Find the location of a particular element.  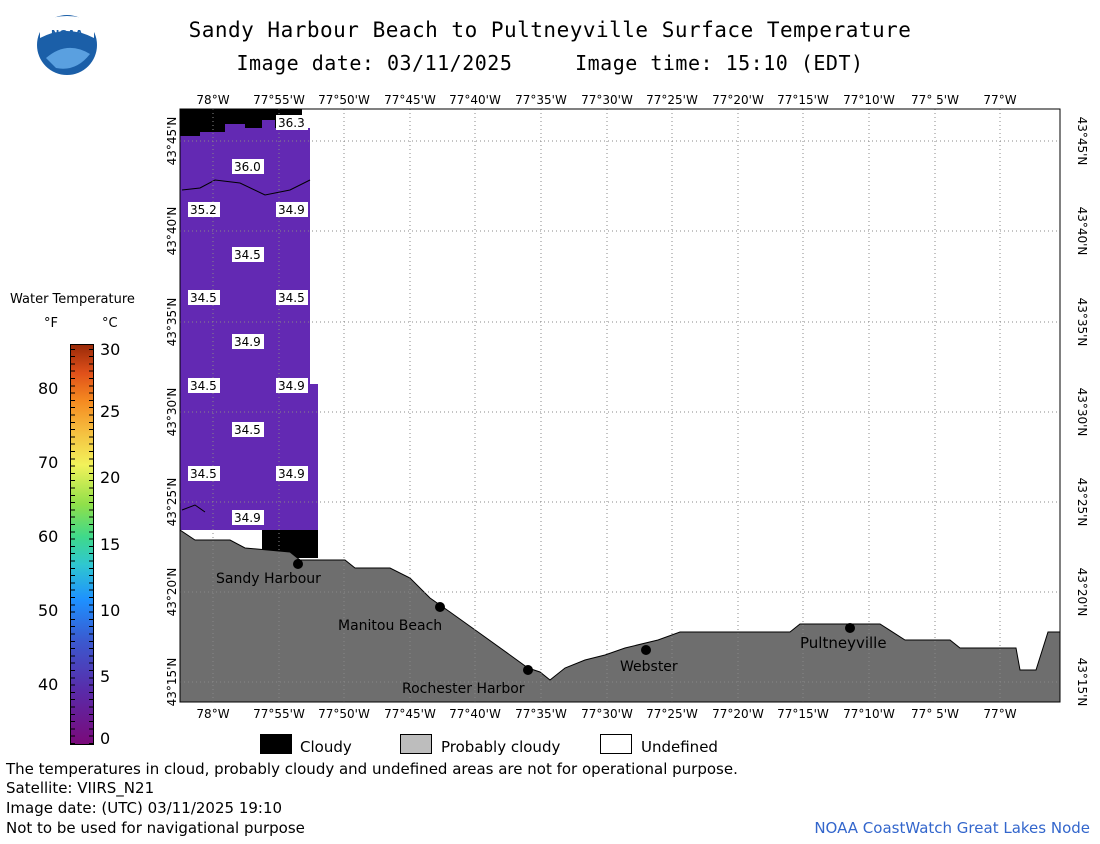

utc-date-text: Image date: (UTC) 03/11/2025 19:10 is located at coordinates (144, 808).